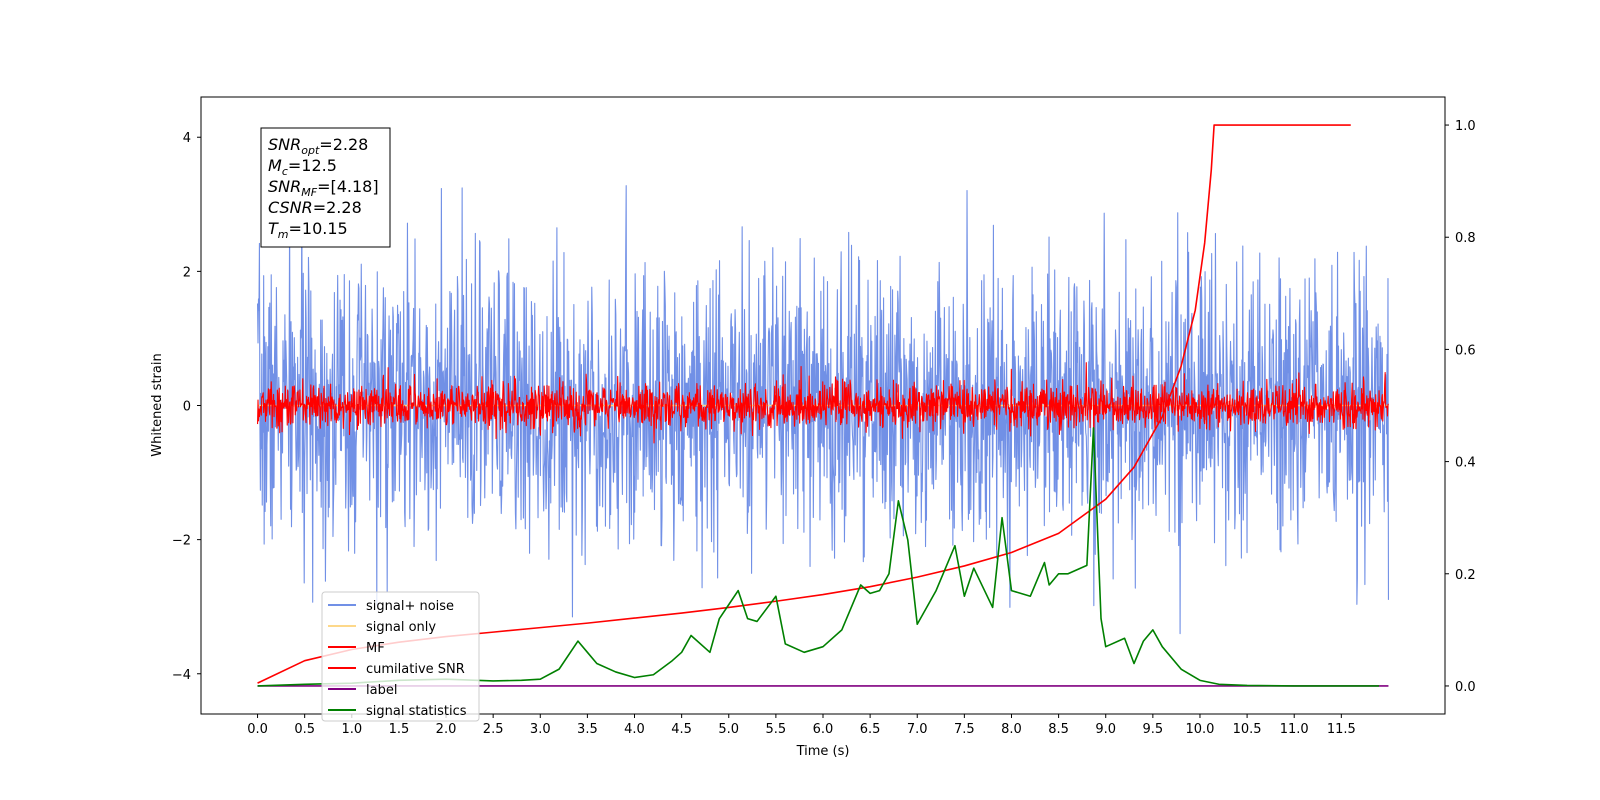 This screenshot has width=1600, height=800. I want to click on x-tick-label: 1.5, so click(399, 729).